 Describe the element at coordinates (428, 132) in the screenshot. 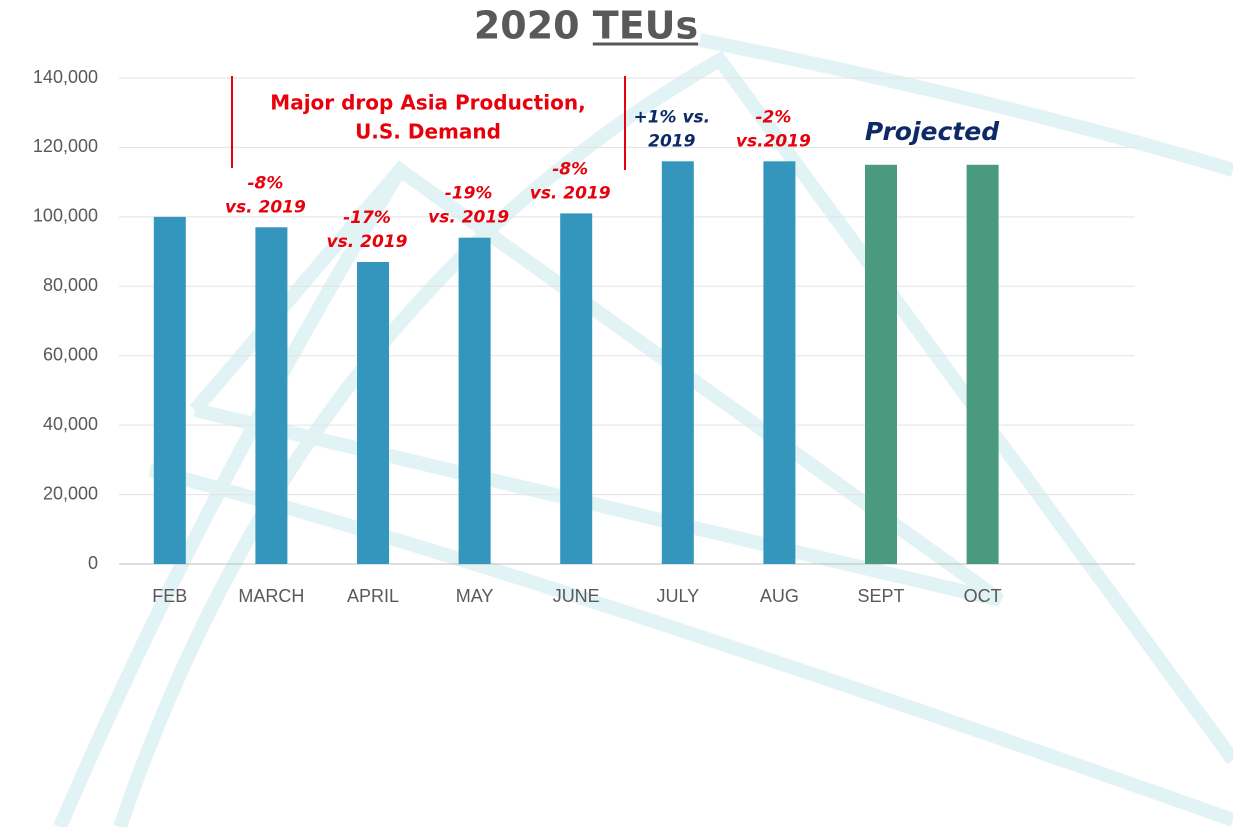

I see `range-annotation: U.S. Demand` at that location.